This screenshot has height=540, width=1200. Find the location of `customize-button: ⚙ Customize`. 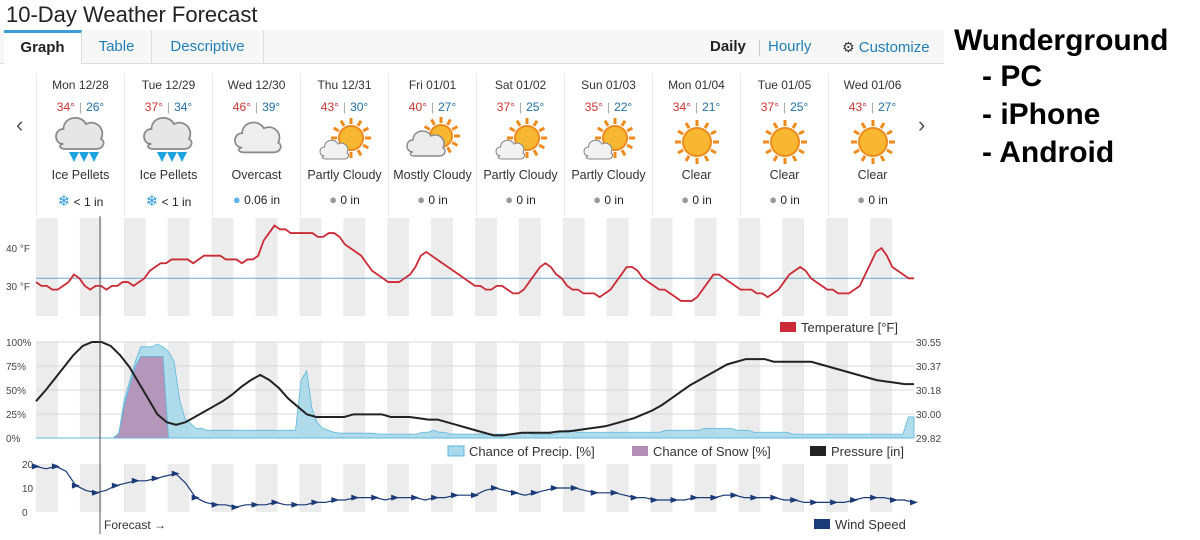

customize-button: ⚙ Customize is located at coordinates (886, 47).